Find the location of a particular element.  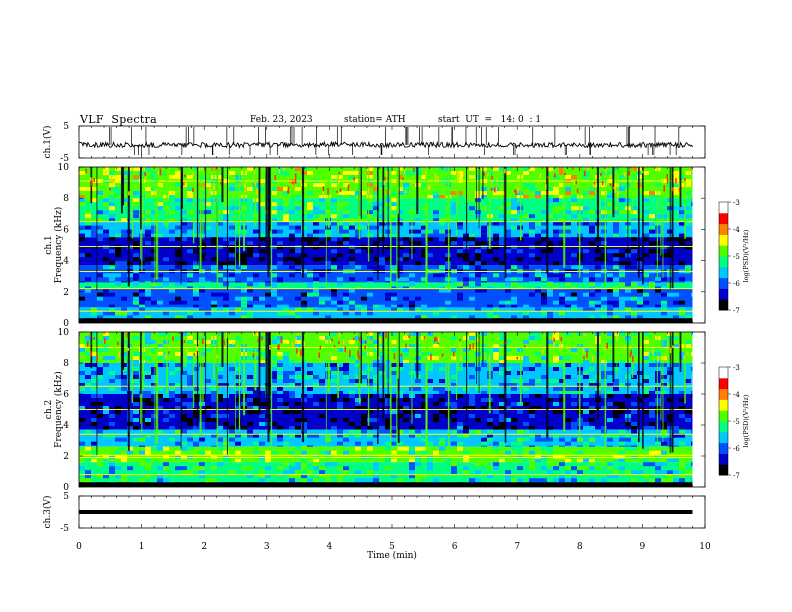

ch2-spectrogram-gap is located at coordinates (698, 409).